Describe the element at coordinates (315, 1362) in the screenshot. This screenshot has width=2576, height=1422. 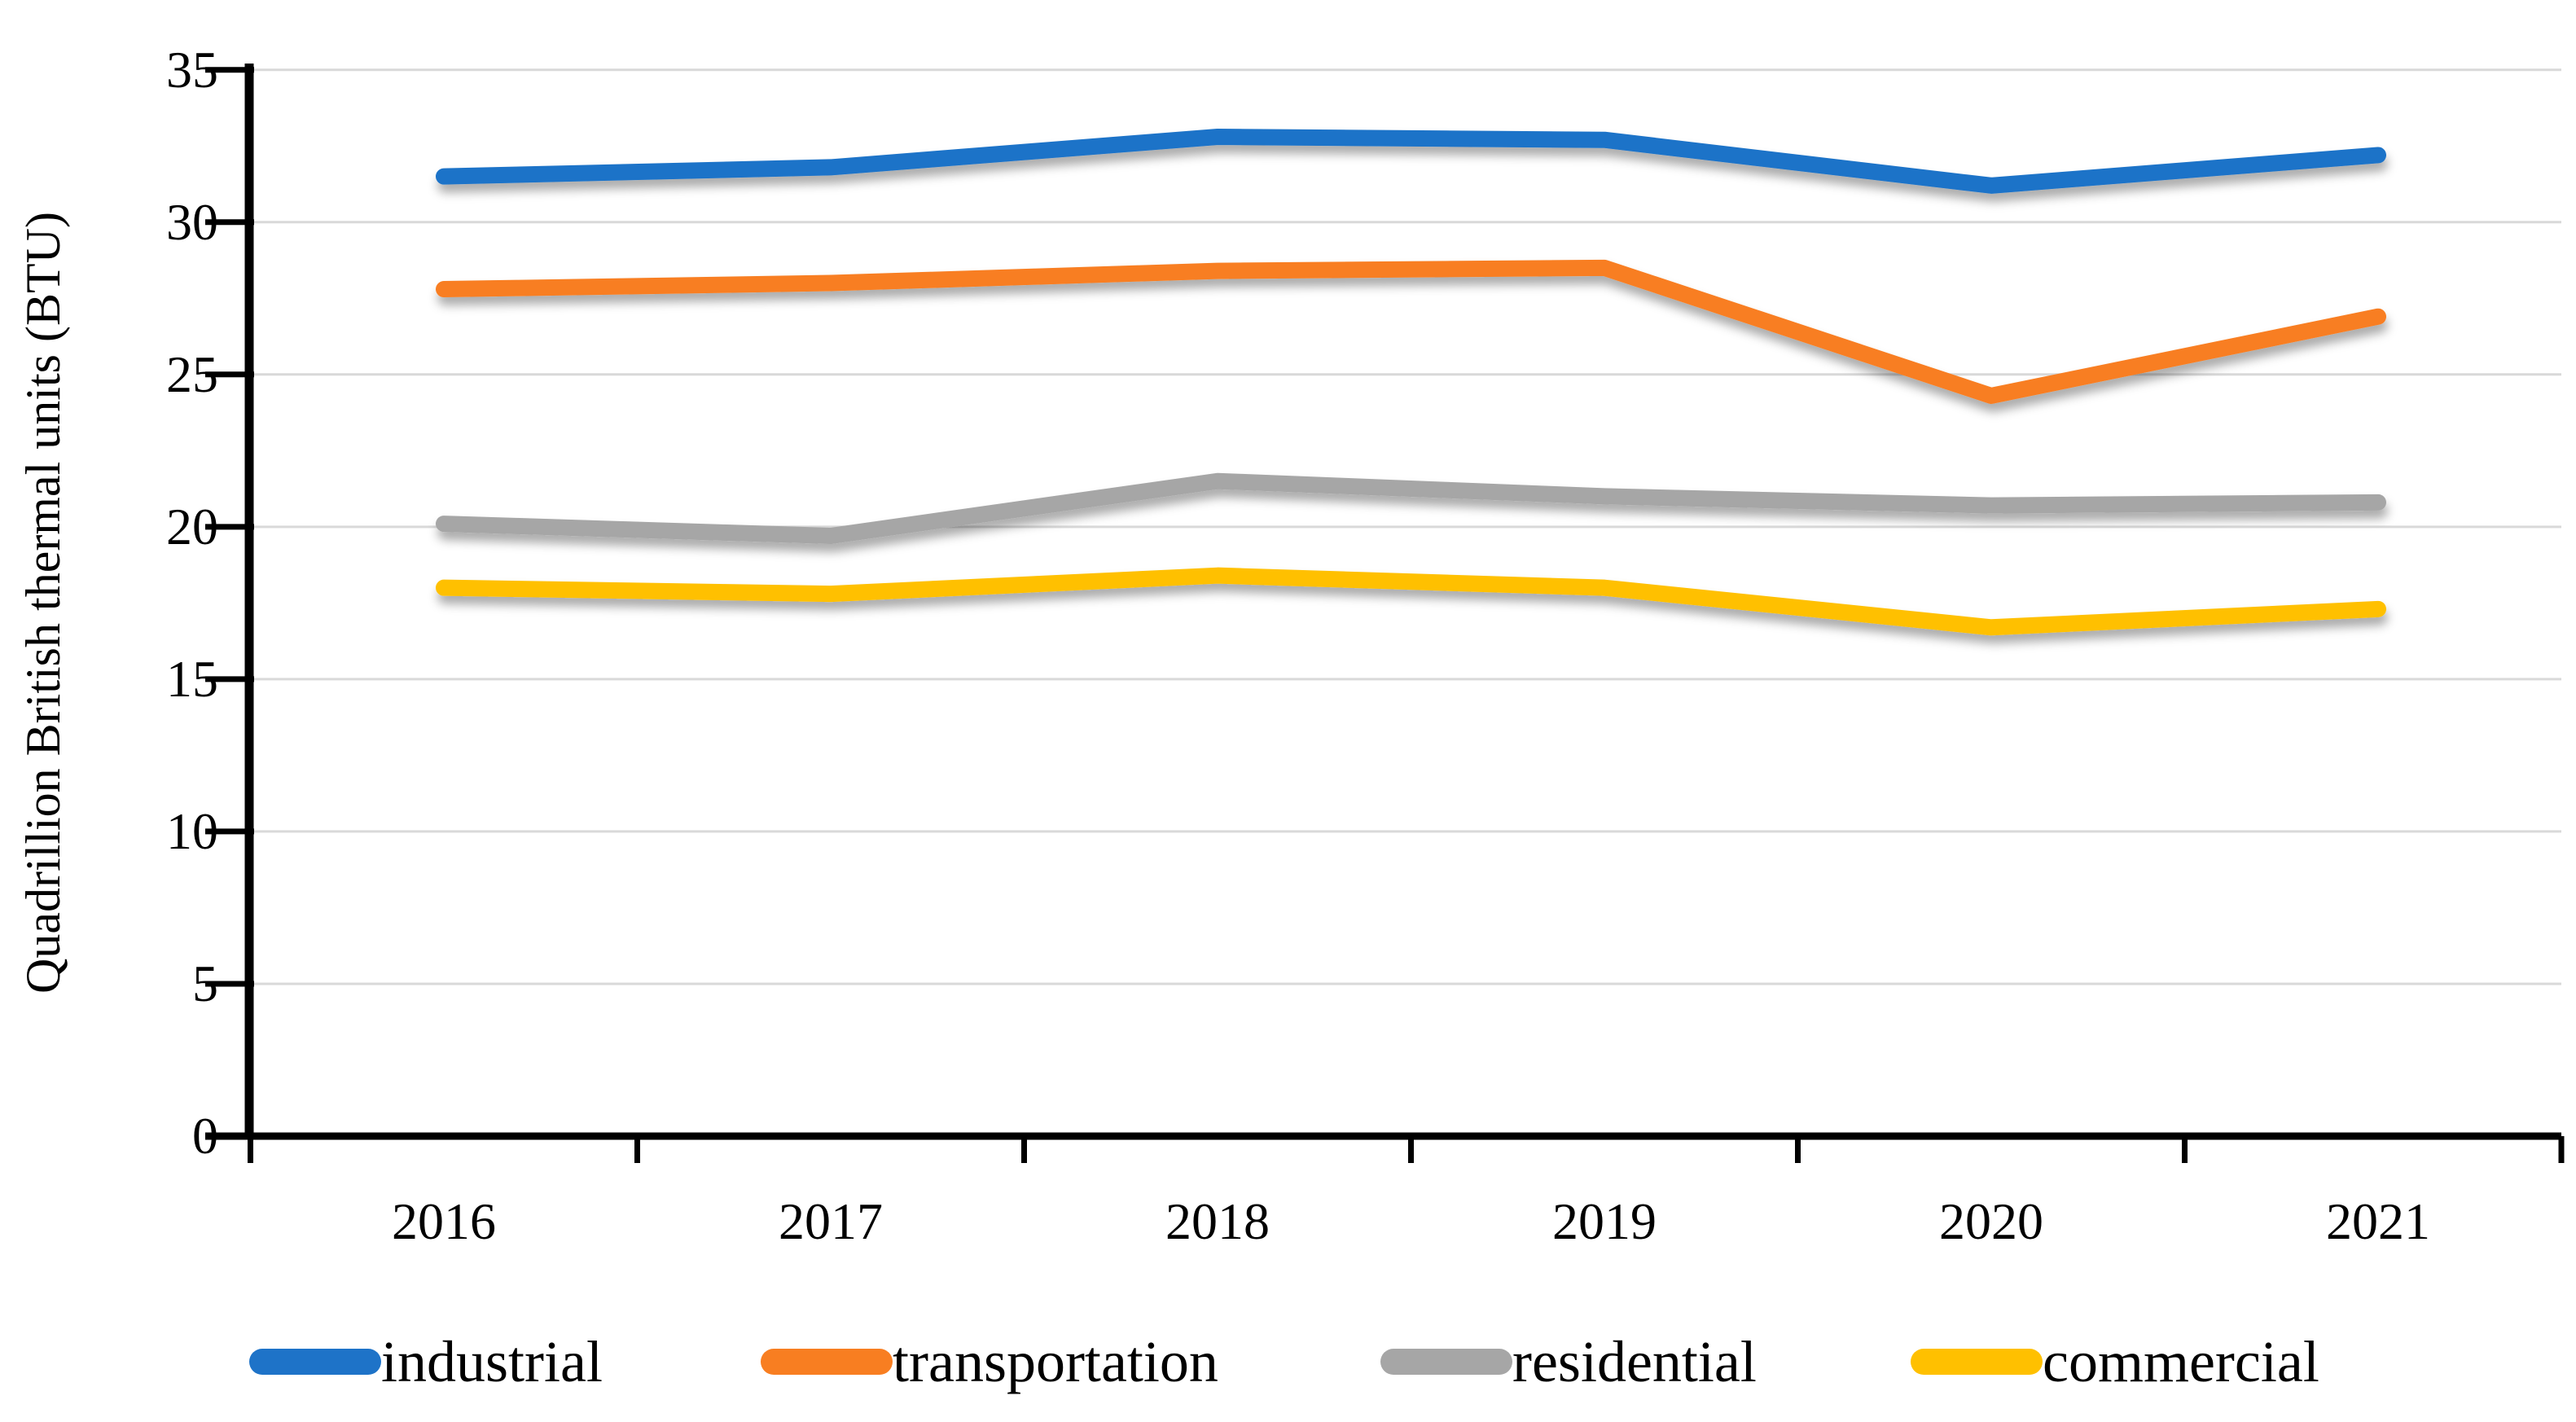
I see `legend-swatch-industrial` at that location.